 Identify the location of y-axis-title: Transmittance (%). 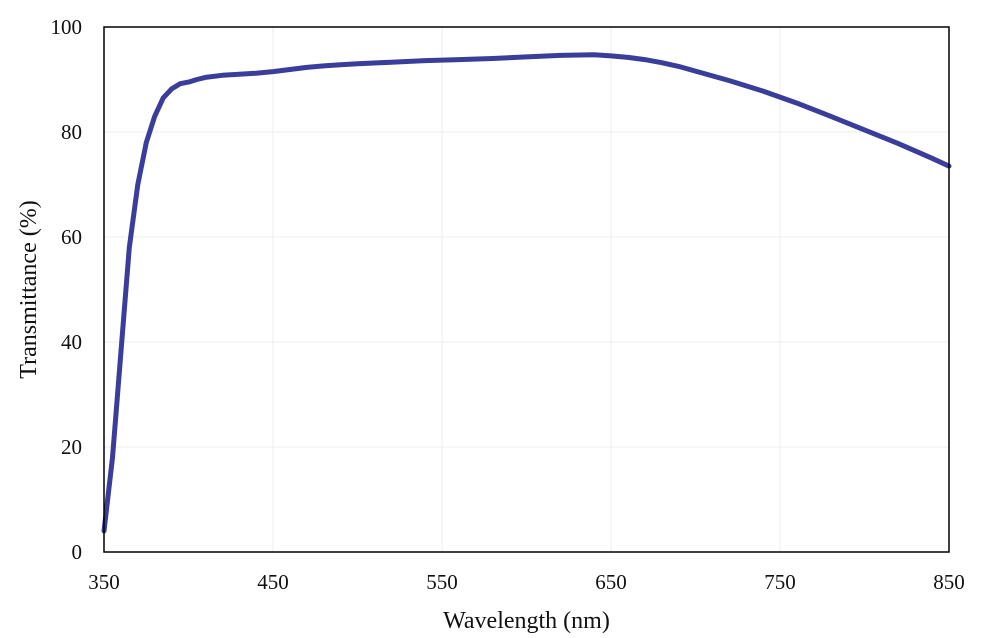
(29, 289).